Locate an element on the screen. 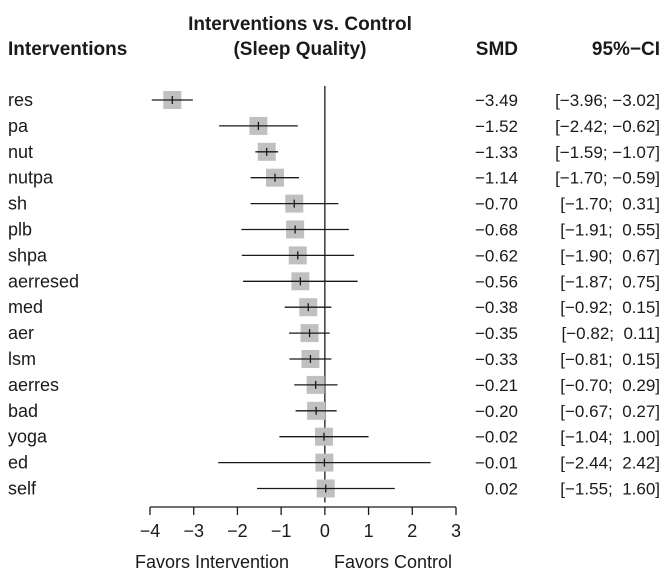 The height and width of the screenshot is (576, 669). row-label: aerresed is located at coordinates (43, 281).